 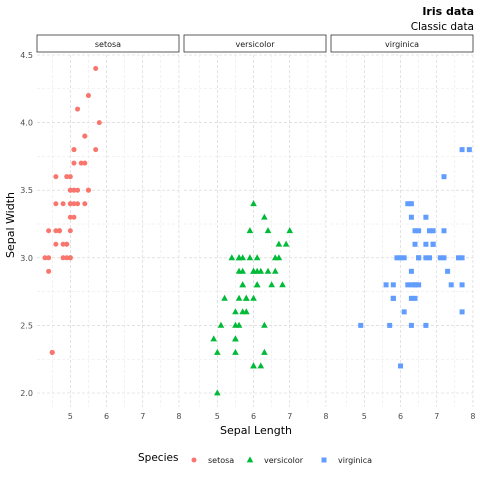 I want to click on legend-title: Species, so click(x=158, y=458).